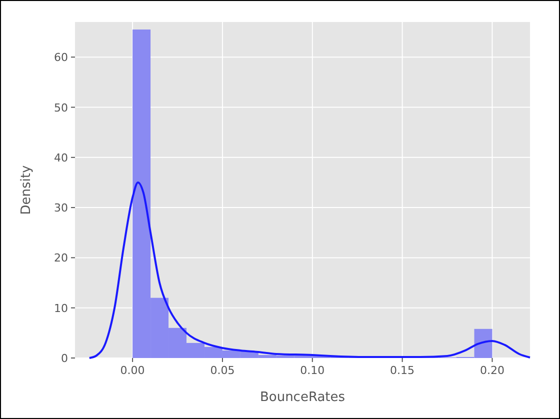 The image size is (560, 419). What do you see at coordinates (61, 157) in the screenshot?
I see `y-tick-label: 40` at bounding box center [61, 157].